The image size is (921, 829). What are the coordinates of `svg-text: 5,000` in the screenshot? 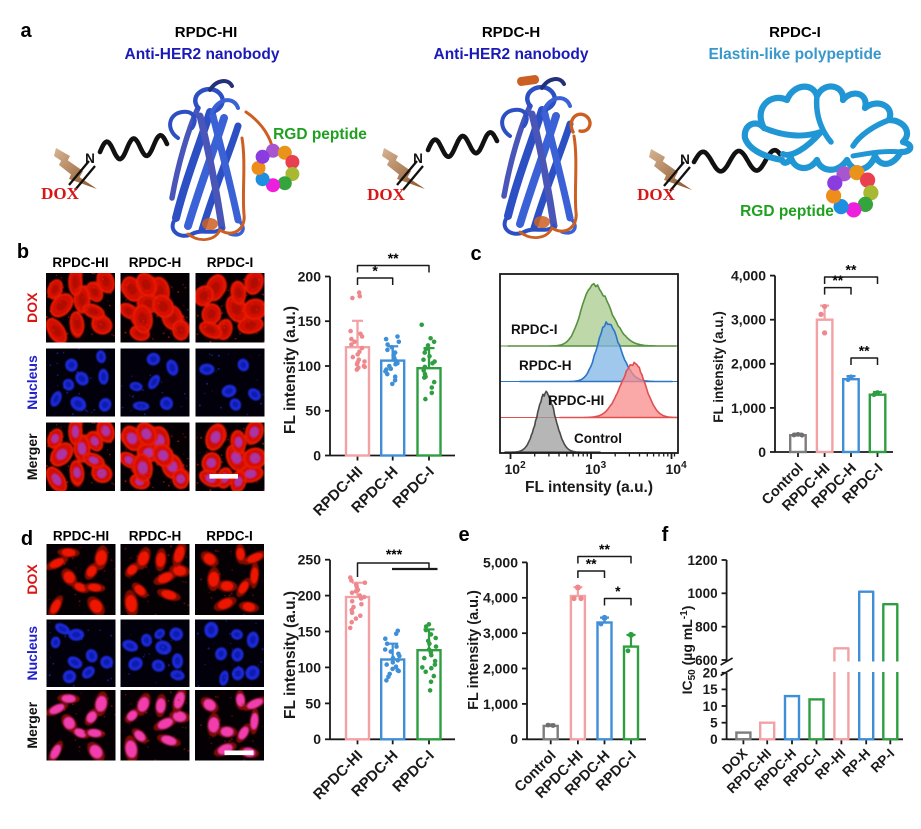 It's located at (500, 562).